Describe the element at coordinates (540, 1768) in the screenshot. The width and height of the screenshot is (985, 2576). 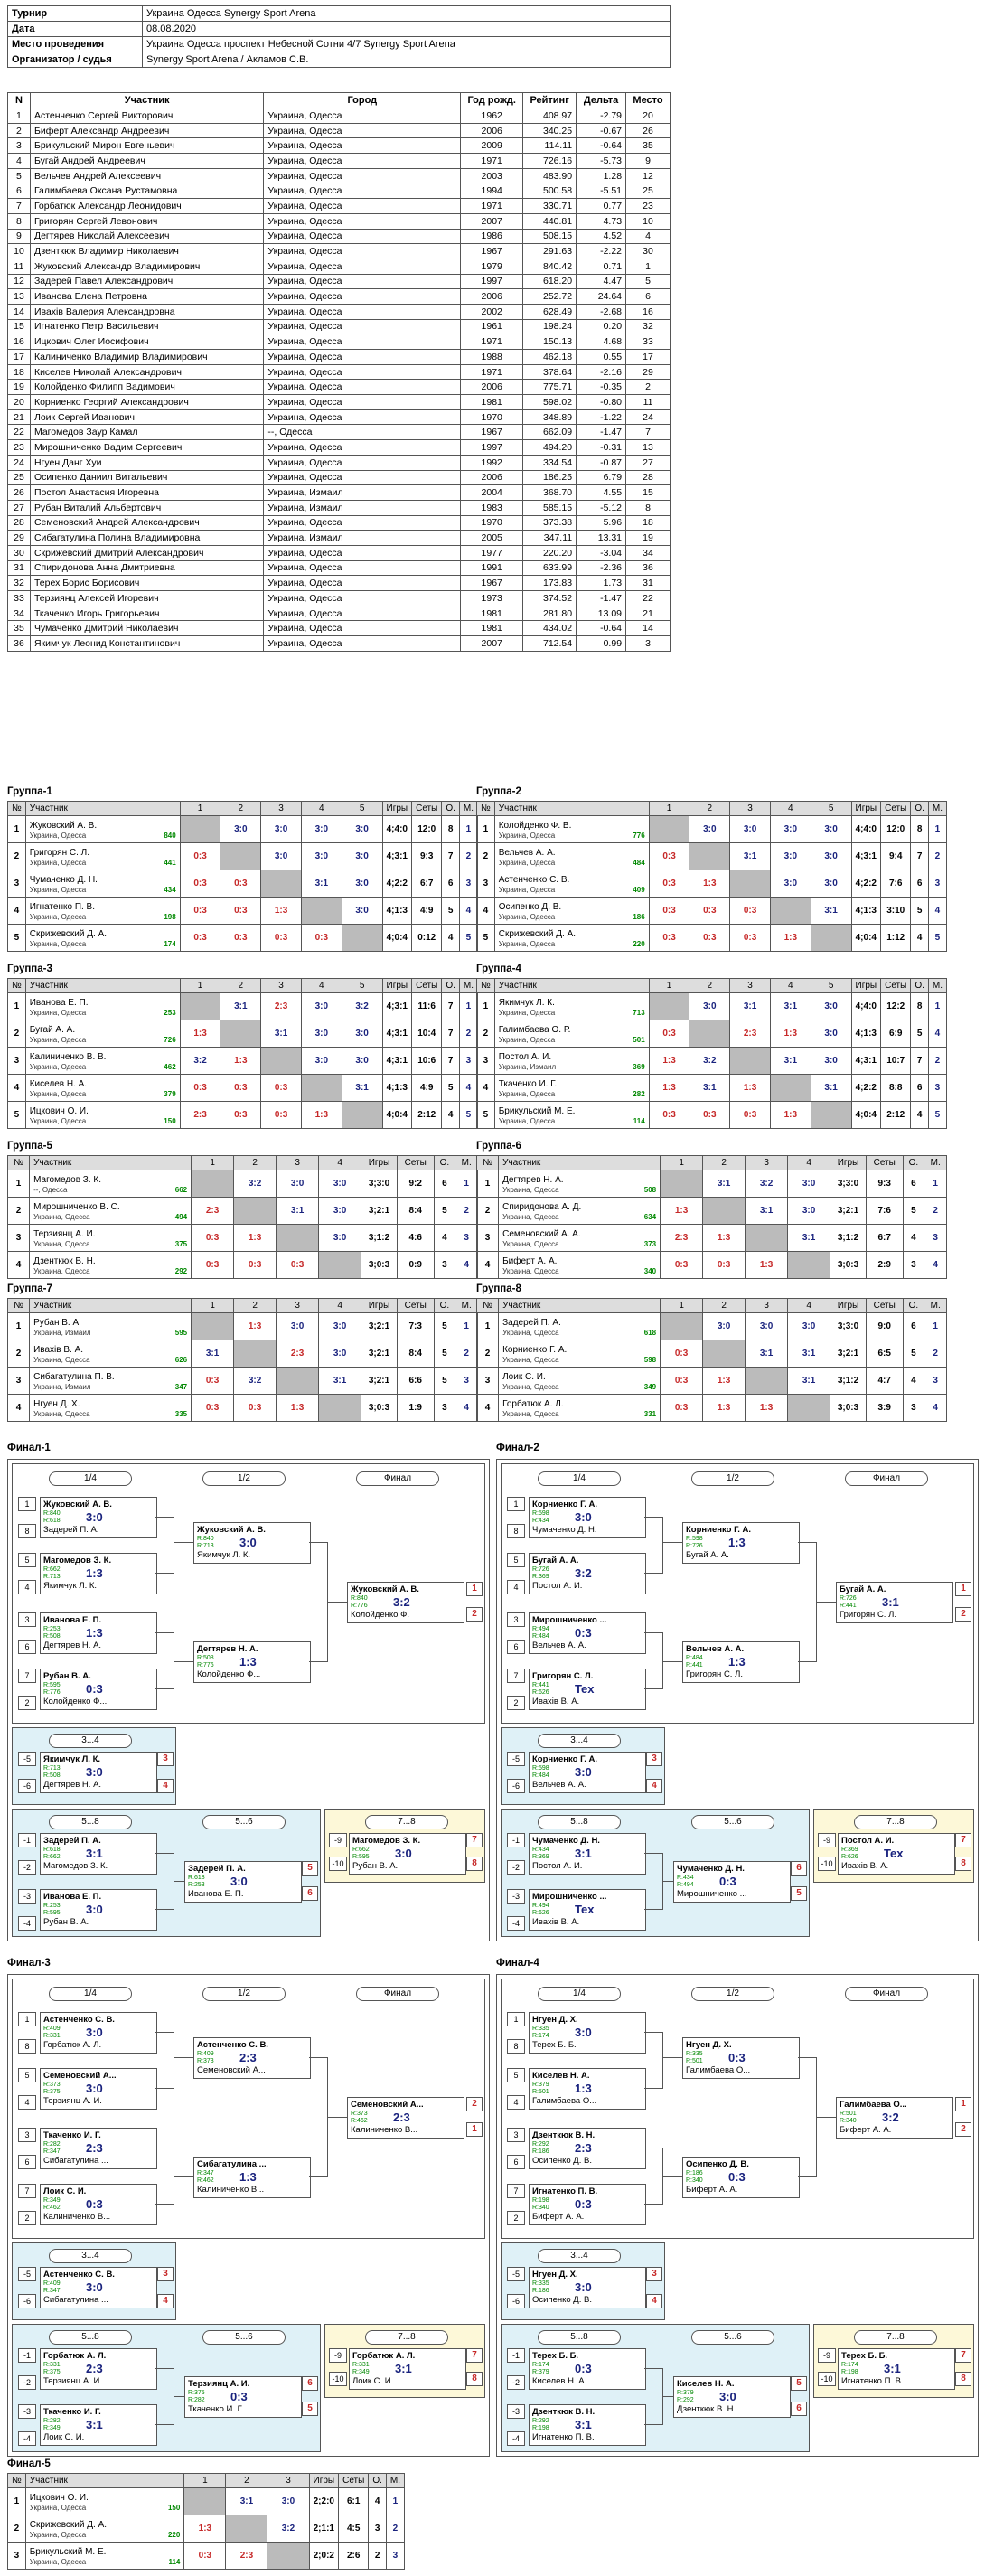
I see `match-rating-a: R:598` at that location.